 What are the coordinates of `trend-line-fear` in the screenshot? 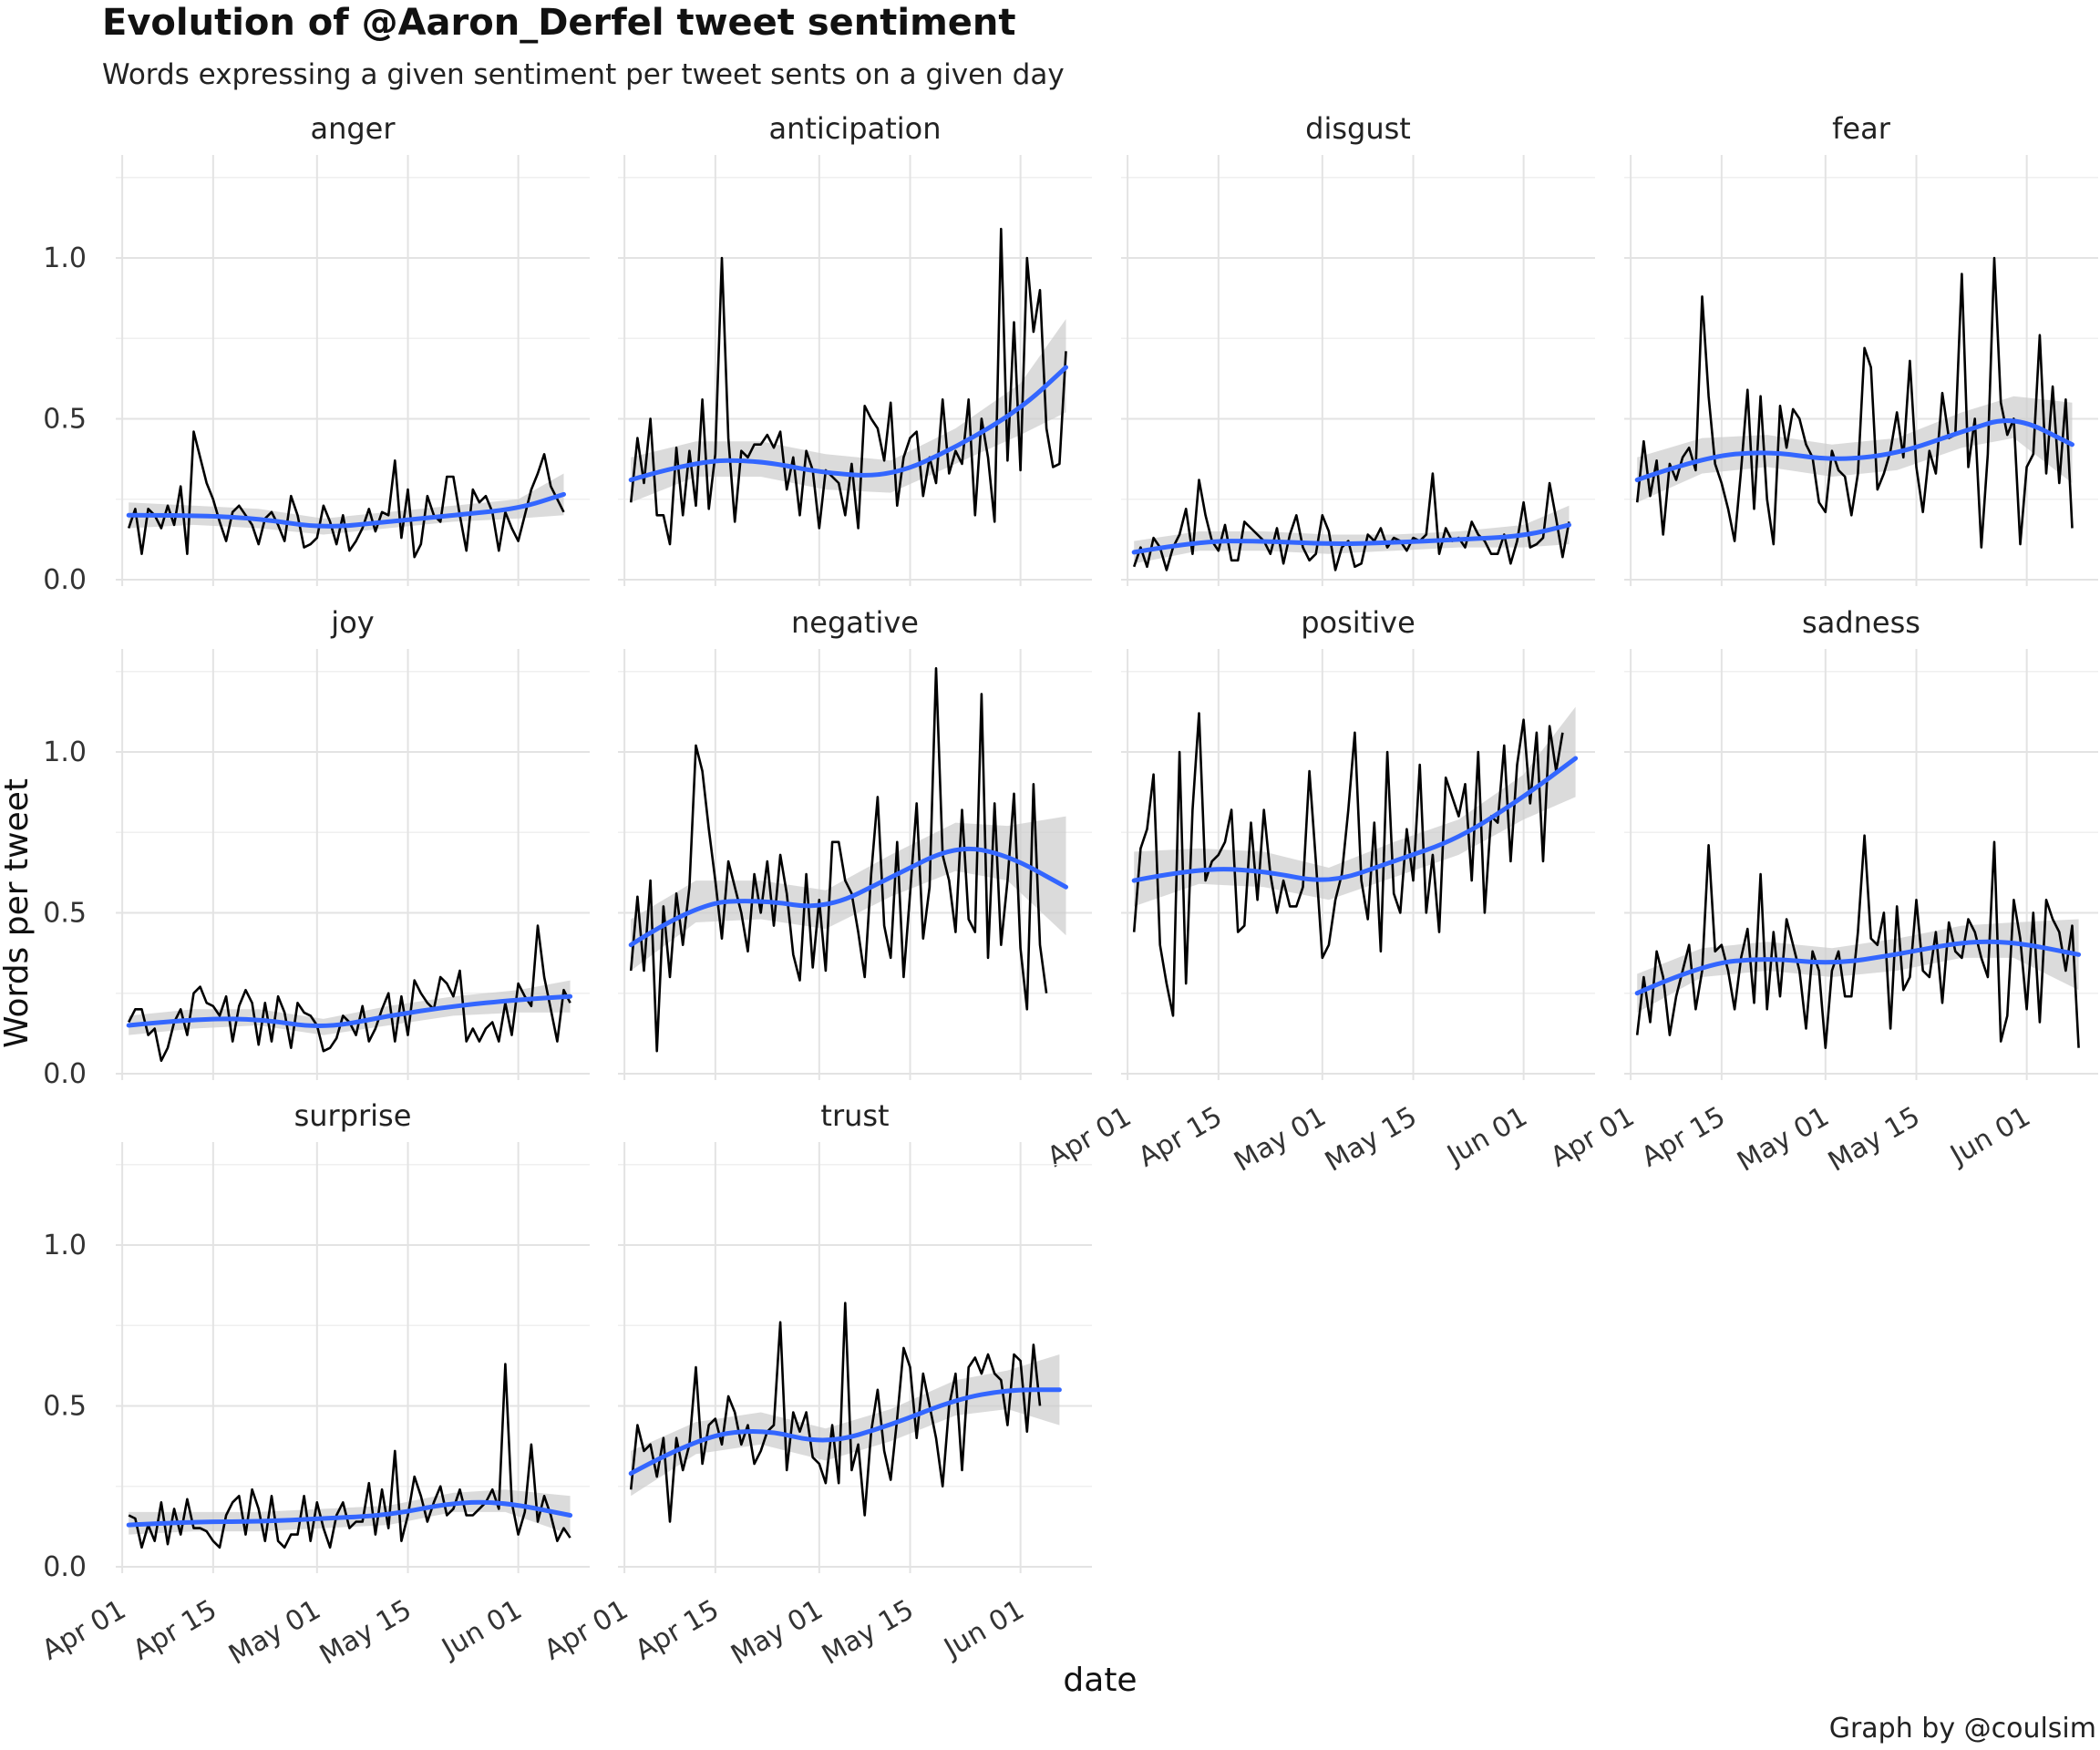 It's located at (1854, 450).